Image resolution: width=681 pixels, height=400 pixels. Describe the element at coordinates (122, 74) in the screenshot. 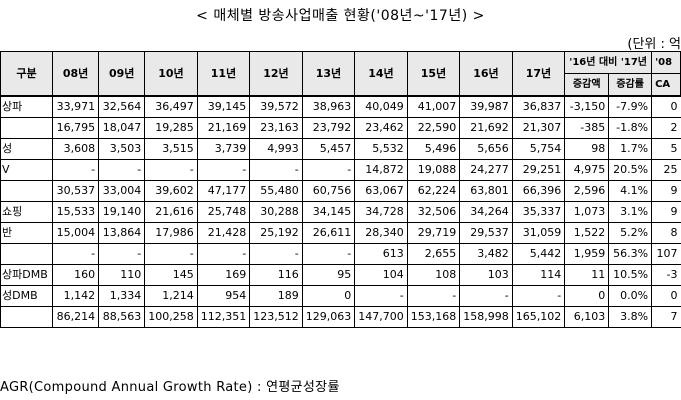

I see `header-year: 09년` at that location.